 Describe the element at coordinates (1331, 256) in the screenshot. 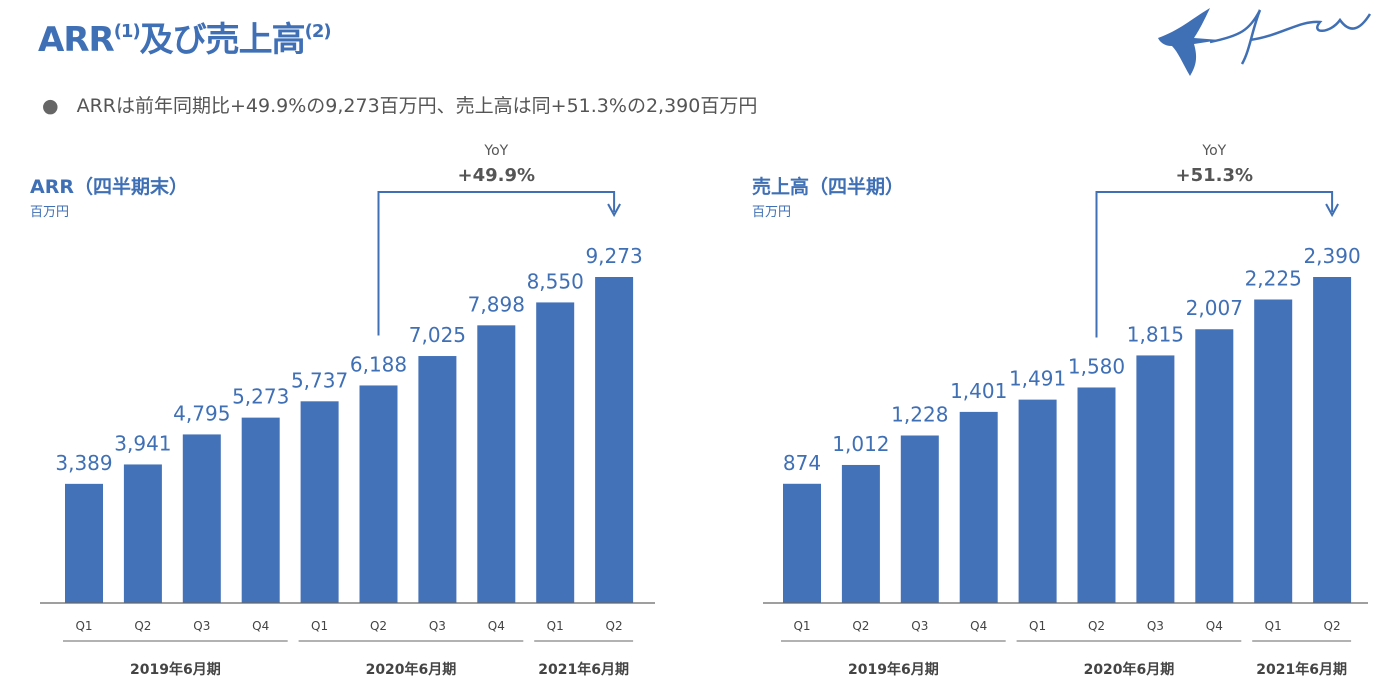

I see `value-label: 2,390` at that location.